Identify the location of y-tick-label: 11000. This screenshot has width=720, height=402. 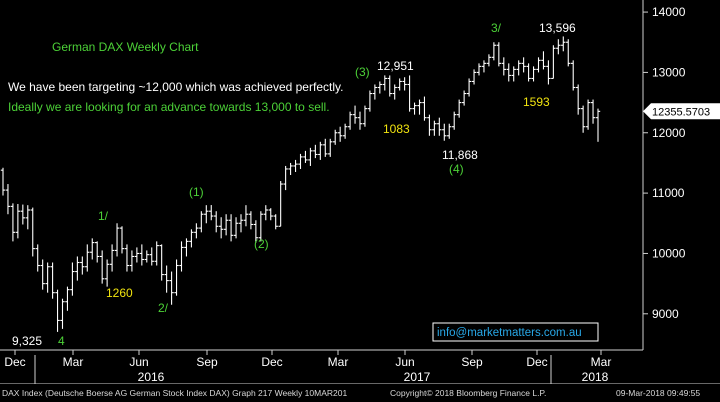
(668, 193).